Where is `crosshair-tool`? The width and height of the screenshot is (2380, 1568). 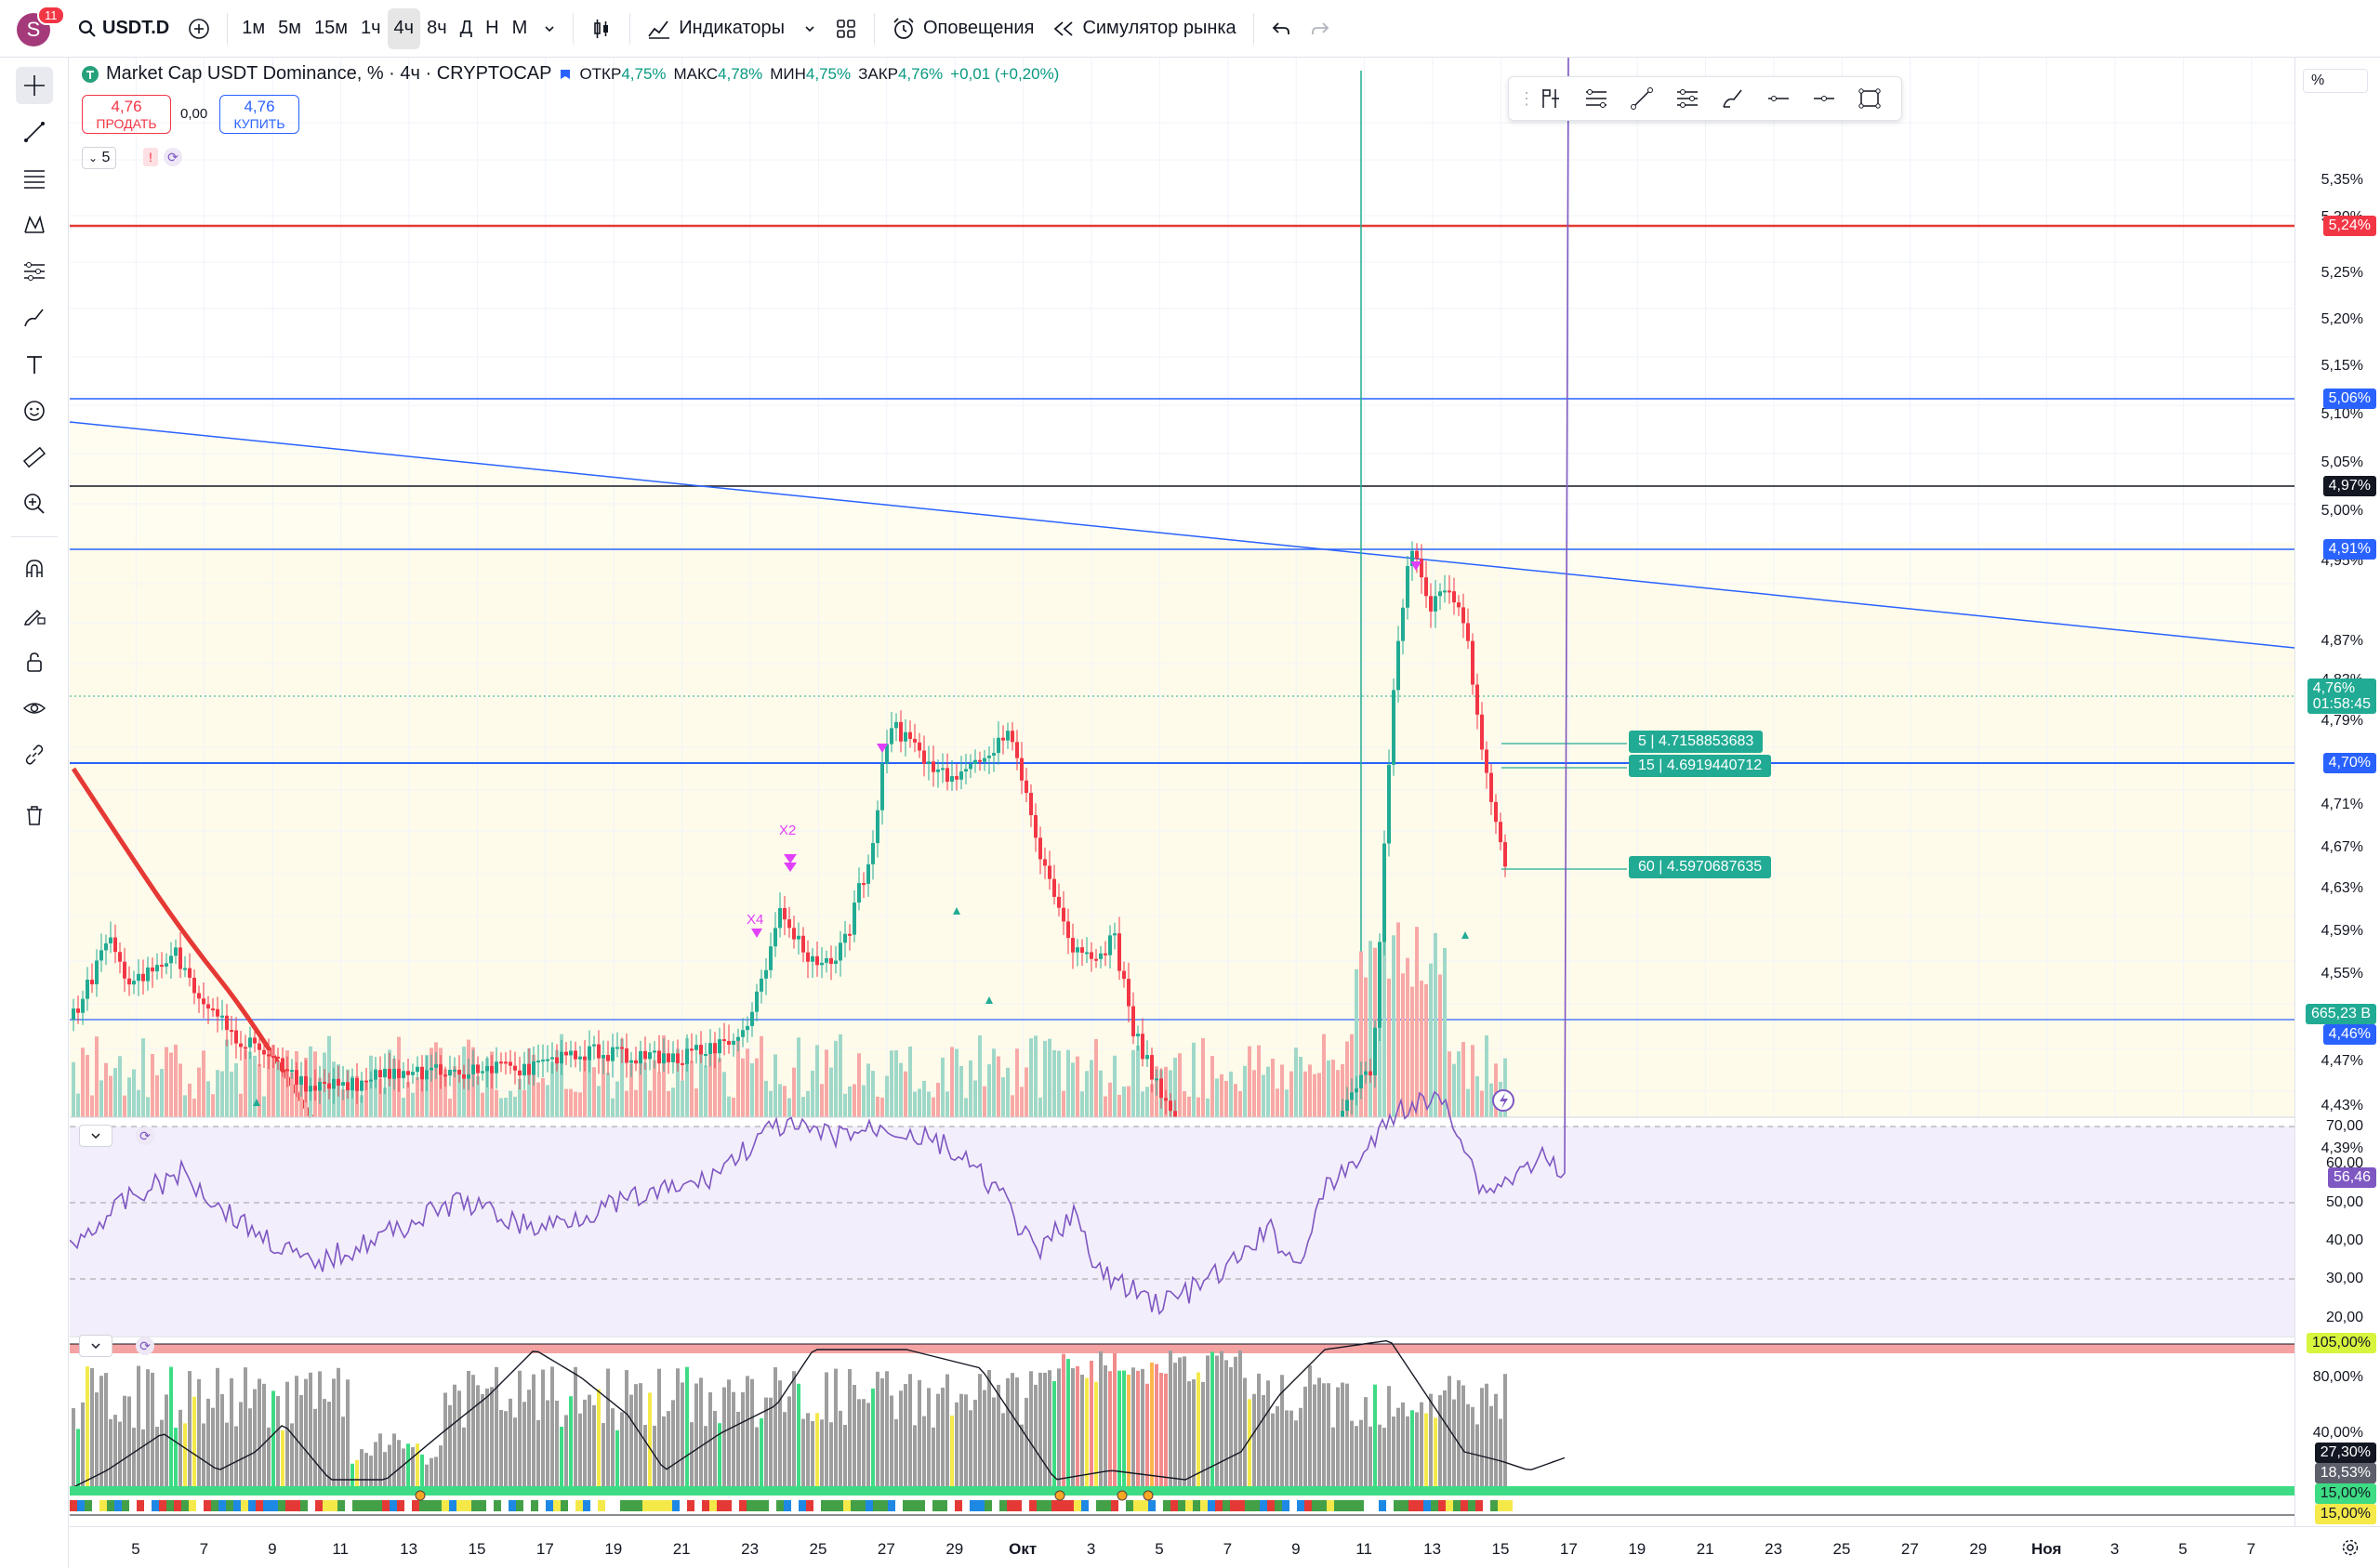 crosshair-tool is located at coordinates (34, 86).